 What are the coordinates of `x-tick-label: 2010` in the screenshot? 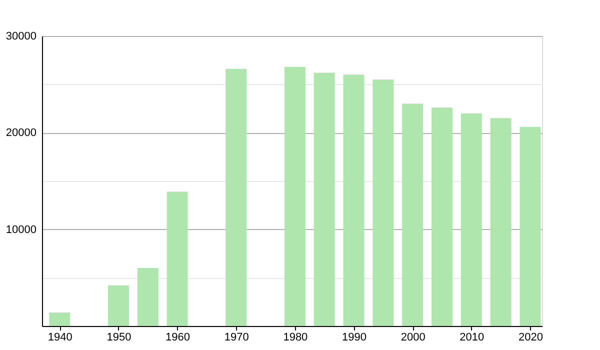 It's located at (472, 338).